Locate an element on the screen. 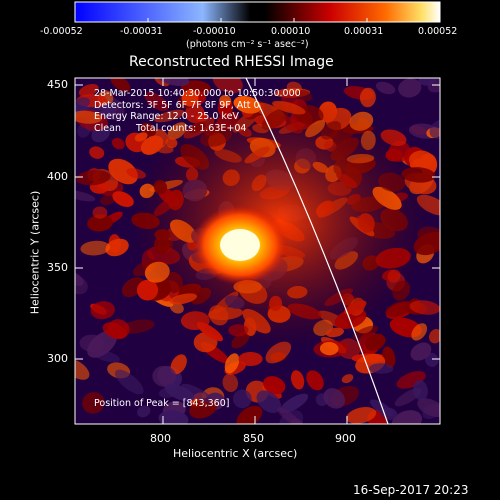 The height and width of the screenshot is (500, 500). plot-title: Reconstructed RHESSI Image is located at coordinates (231, 62).